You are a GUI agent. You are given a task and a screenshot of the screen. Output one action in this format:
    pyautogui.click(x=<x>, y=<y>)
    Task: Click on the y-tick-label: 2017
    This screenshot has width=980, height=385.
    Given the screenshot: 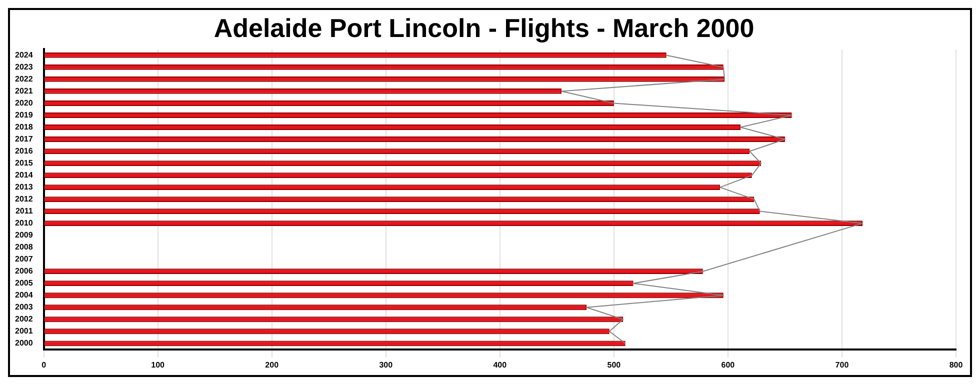 What is the action you would take?
    pyautogui.click(x=24, y=139)
    